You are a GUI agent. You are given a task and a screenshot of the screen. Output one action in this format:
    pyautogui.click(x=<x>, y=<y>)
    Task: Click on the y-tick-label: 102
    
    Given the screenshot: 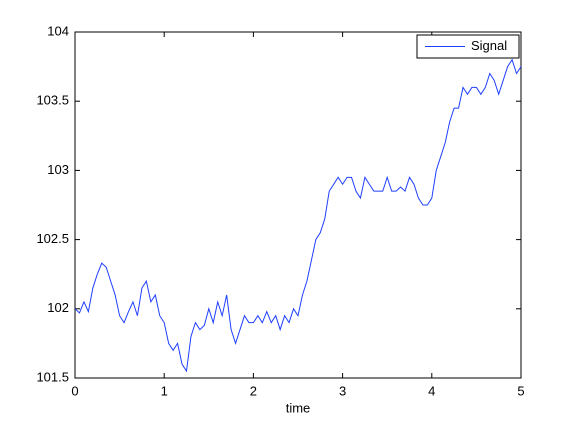 What is the action you would take?
    pyautogui.click(x=58, y=307)
    